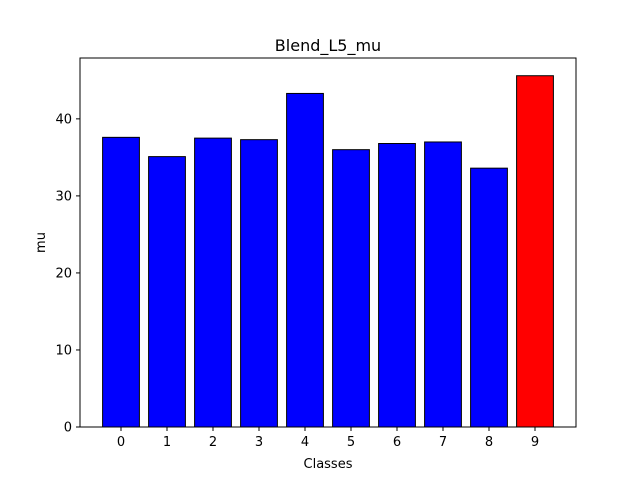  I want to click on y-tick-label: 10, so click(63, 350).